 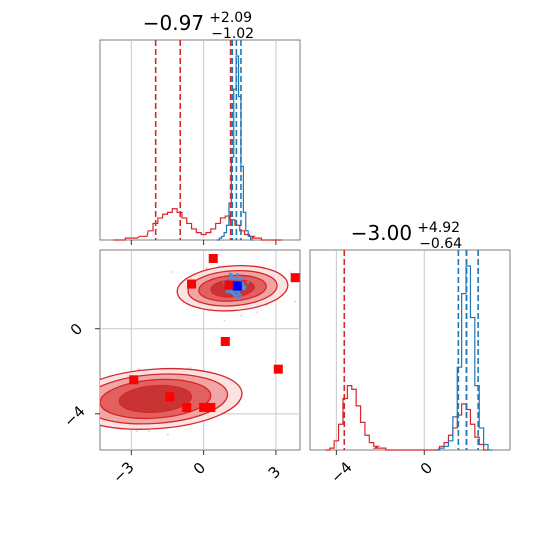 What do you see at coordinates (193, 345) in the screenshot?
I see `joint-plot-area` at bounding box center [193, 345].